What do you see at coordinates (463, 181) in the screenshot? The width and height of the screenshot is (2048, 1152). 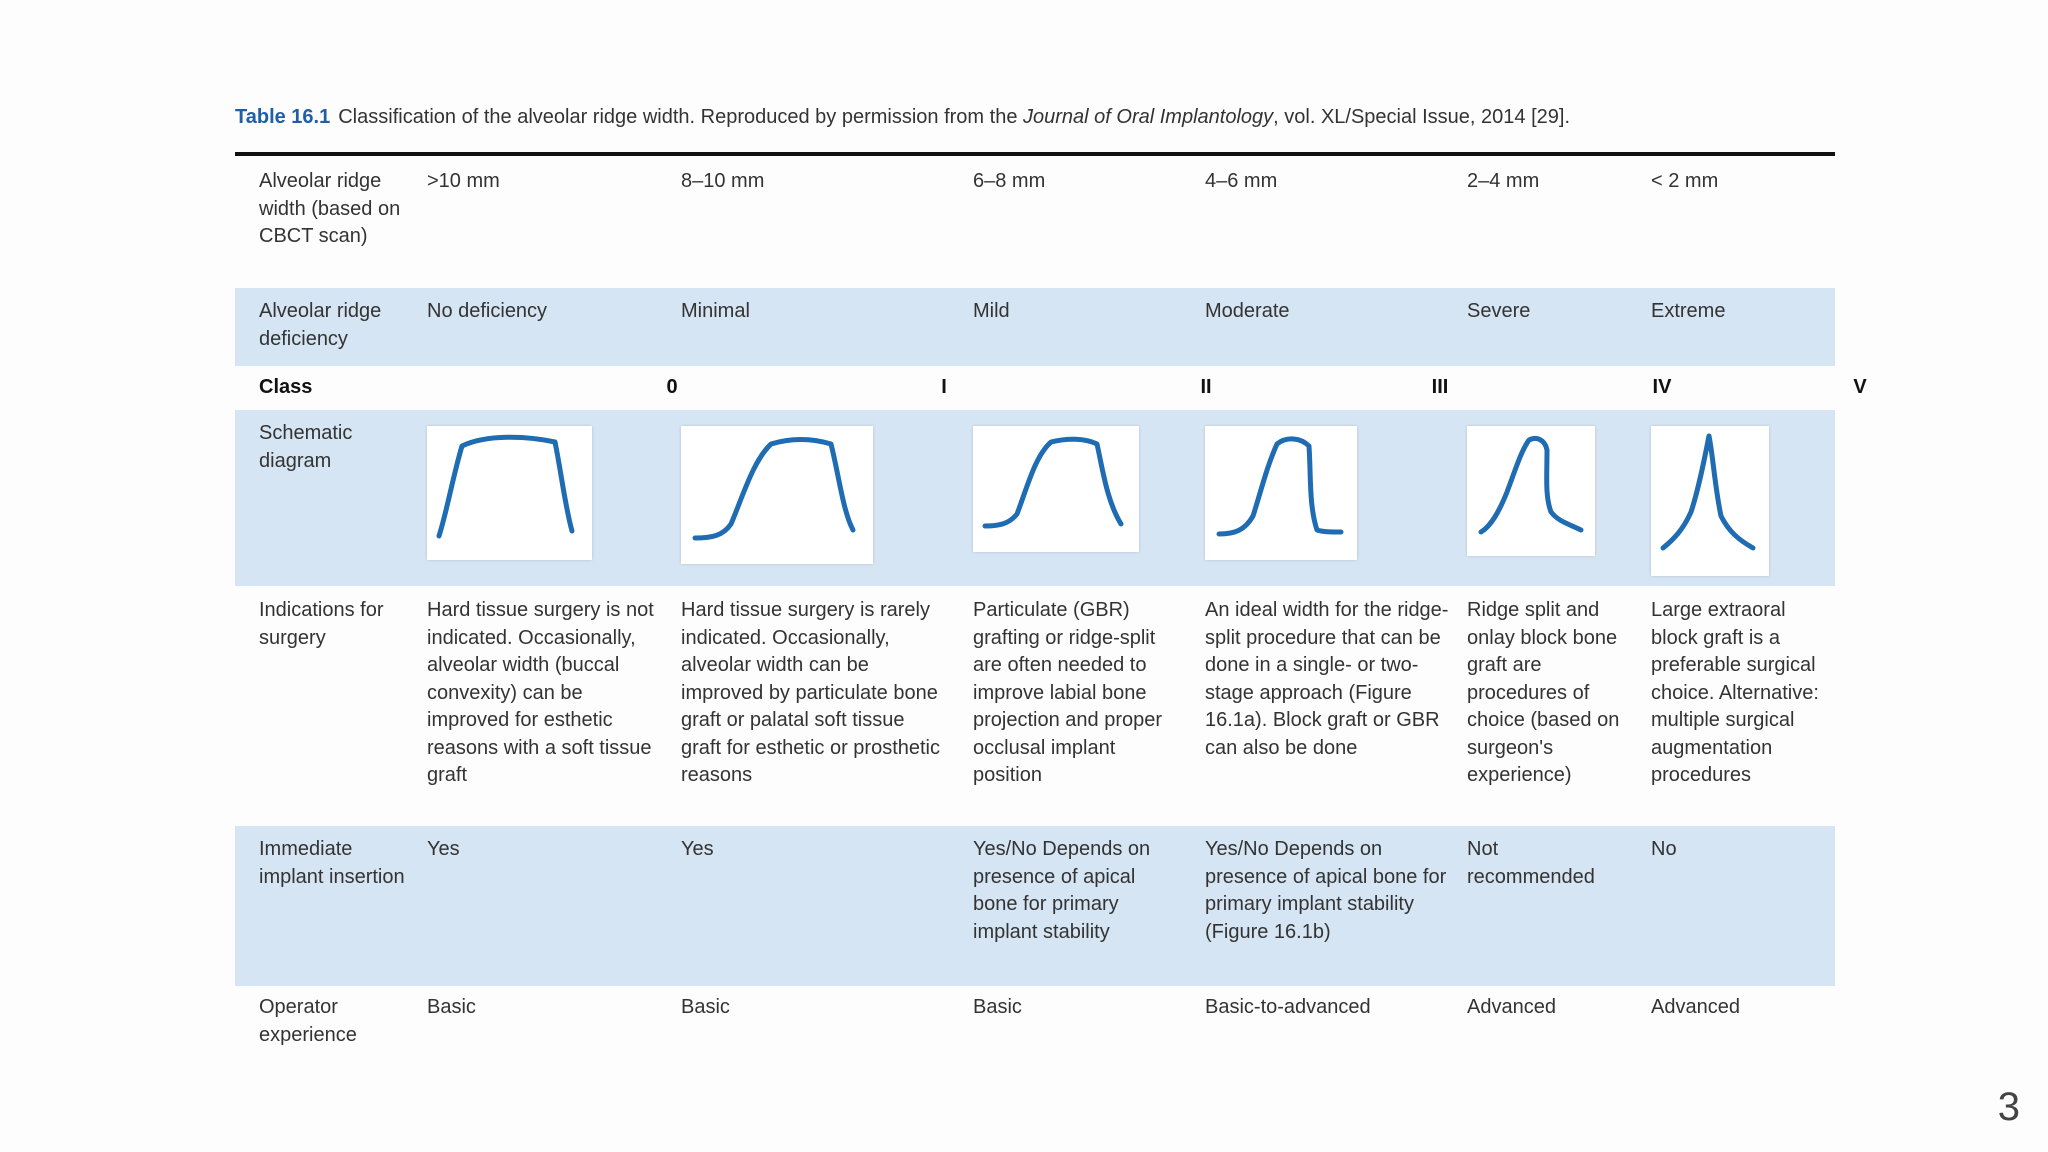 I see `table-cell: >10 mm` at bounding box center [463, 181].